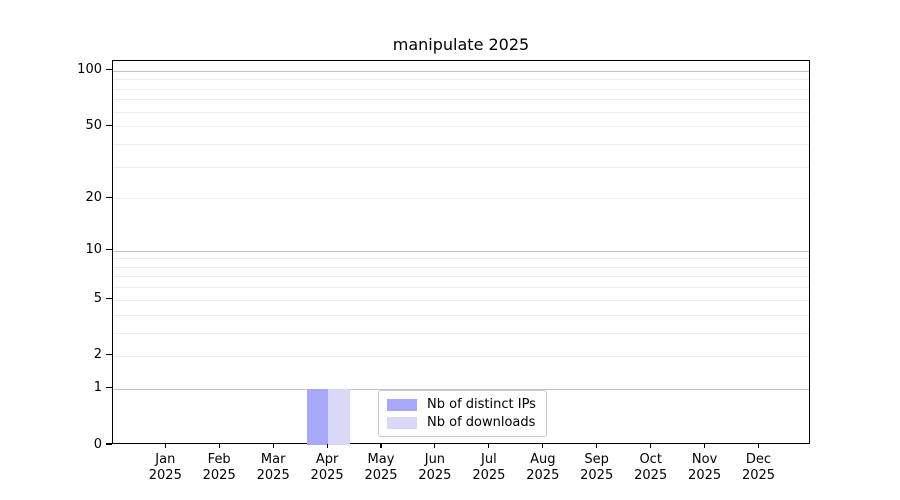  I want to click on bar-distinct-ips, so click(317, 416).